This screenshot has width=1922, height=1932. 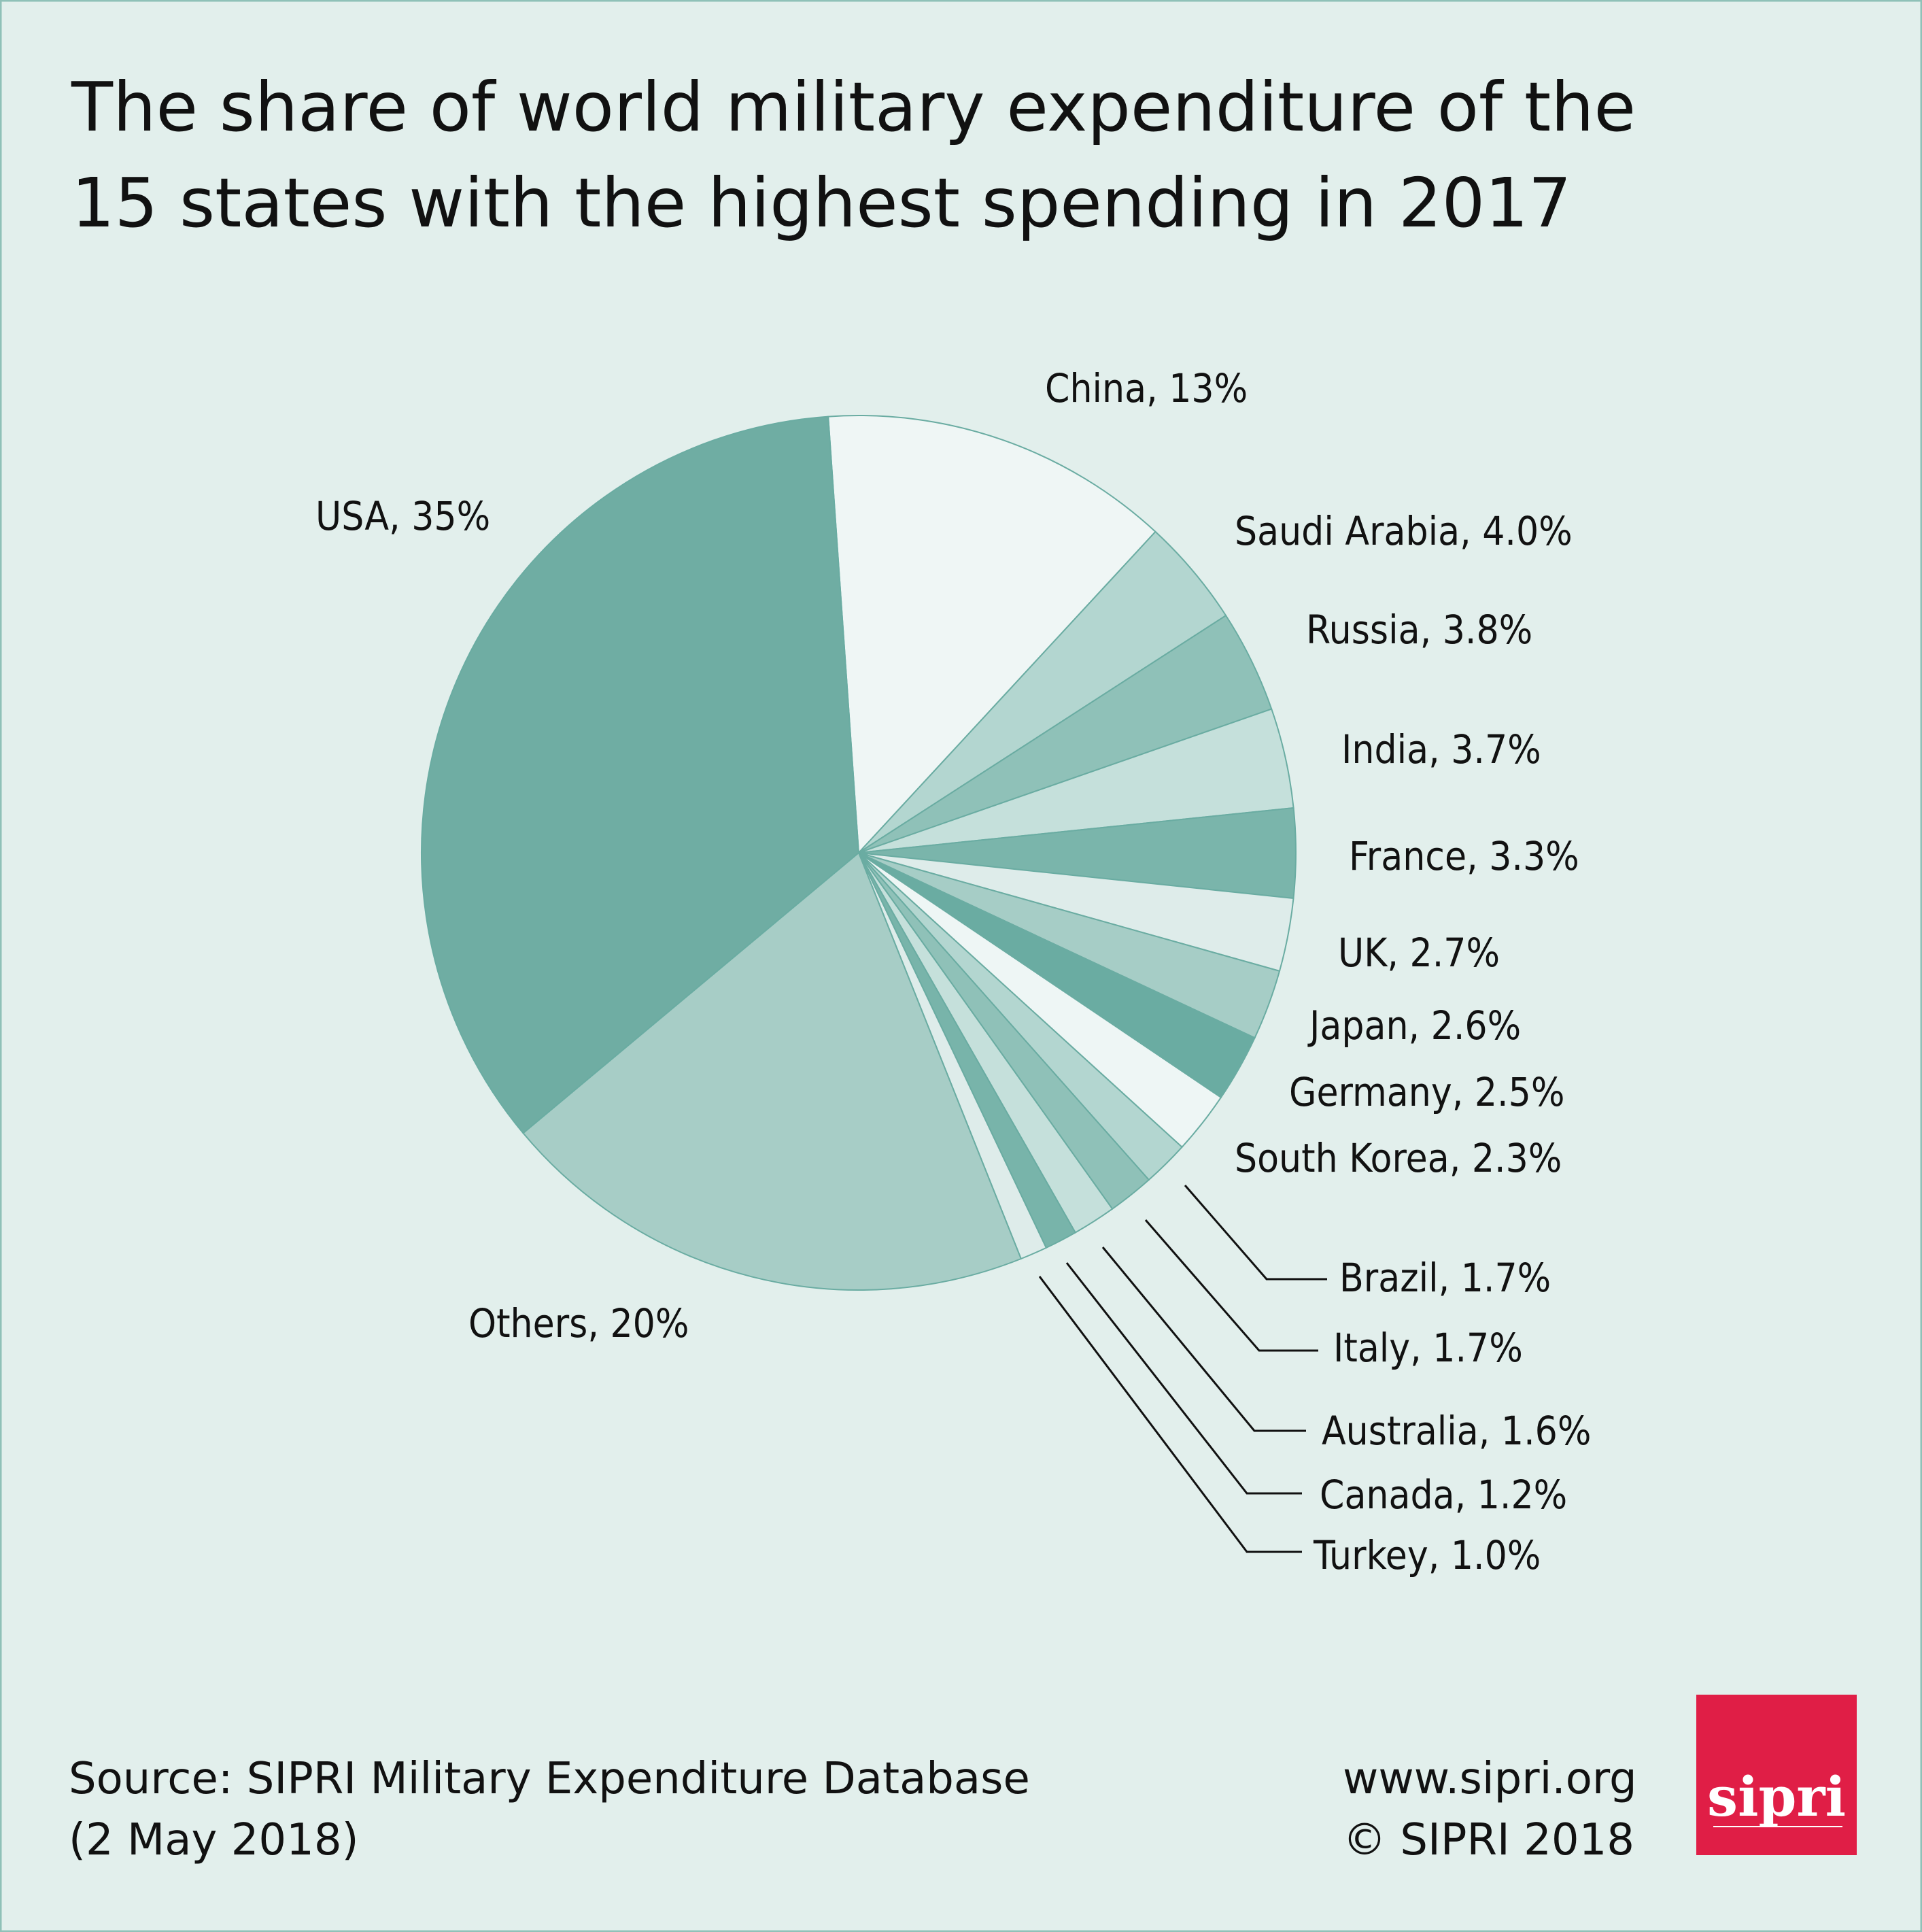 What do you see at coordinates (1404, 531) in the screenshot?
I see `slice-label-saudi-arabia: Saudi Arabia, 4.0%` at bounding box center [1404, 531].